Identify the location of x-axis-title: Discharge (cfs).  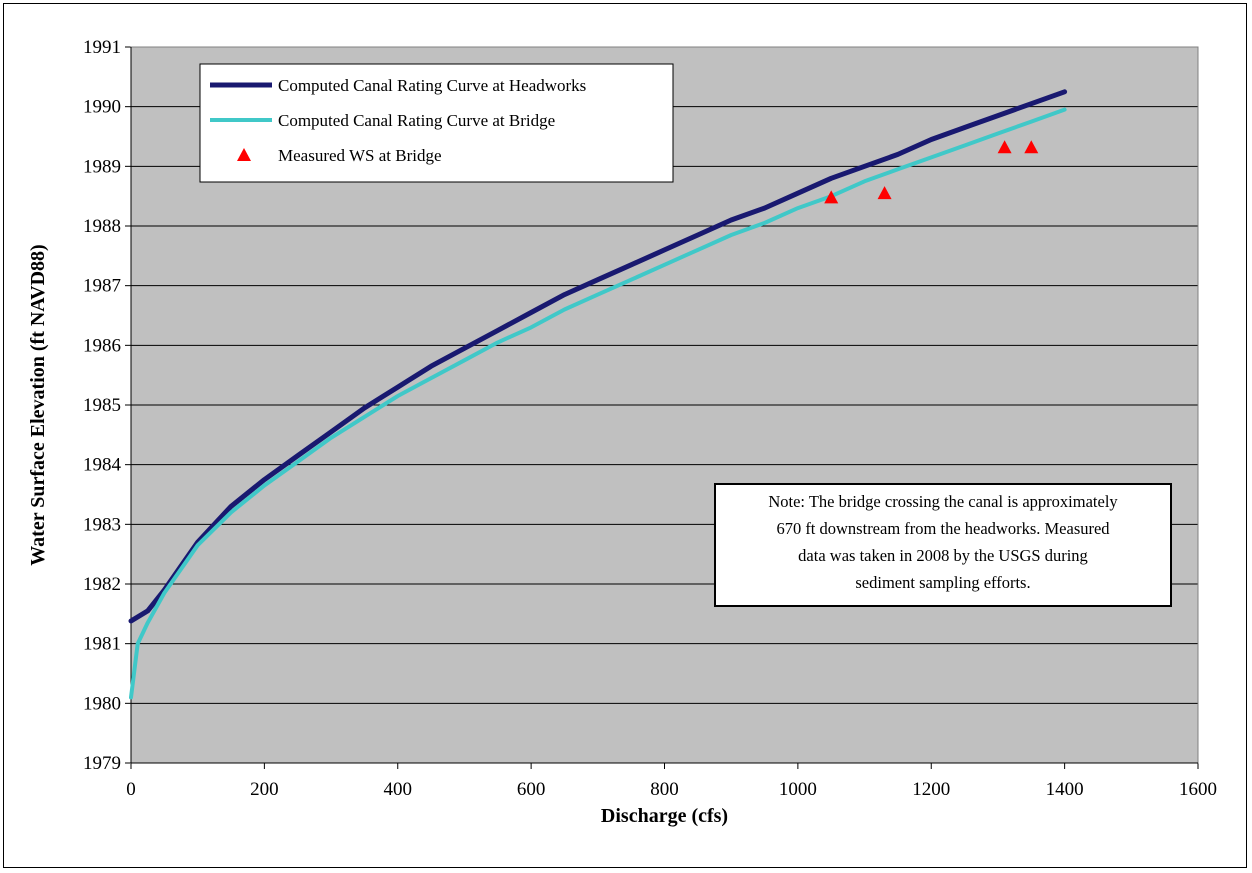
(664, 816).